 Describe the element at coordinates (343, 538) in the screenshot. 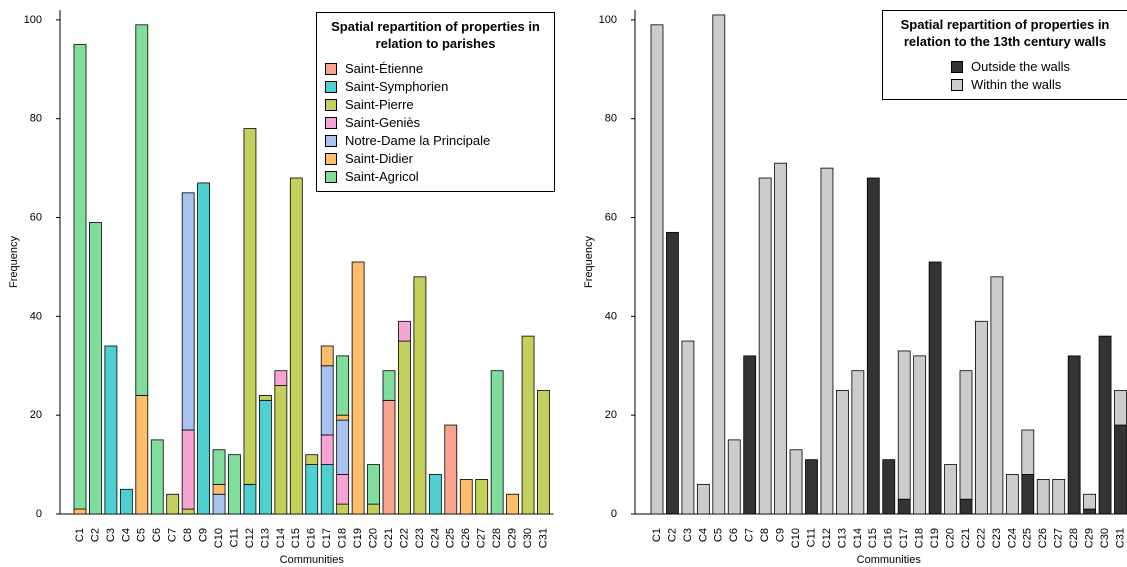

I see `x-tick-label: C18` at that location.